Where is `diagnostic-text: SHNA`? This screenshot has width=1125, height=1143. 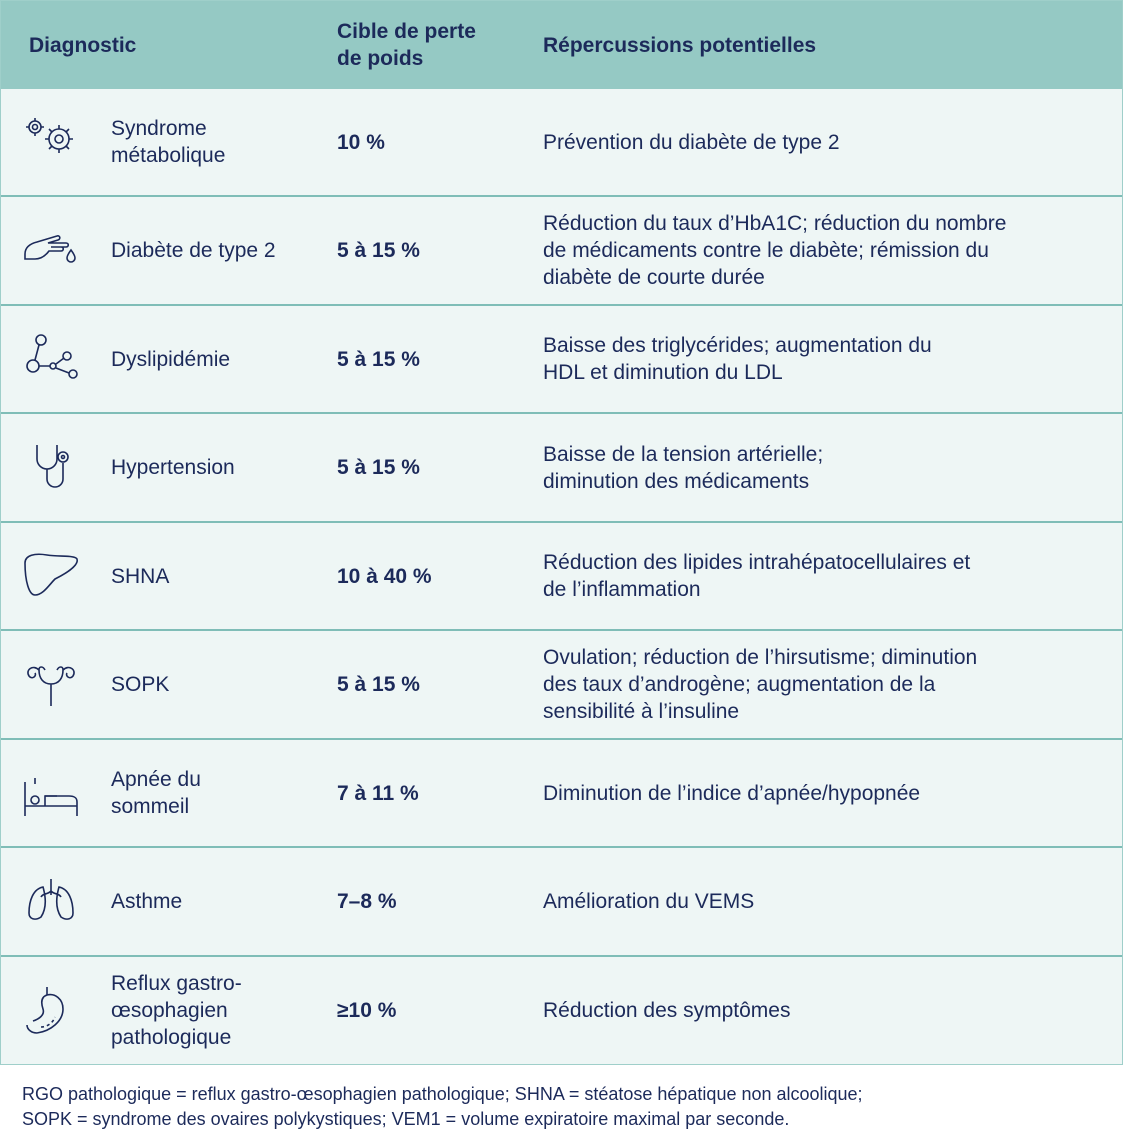
diagnostic-text: SHNA is located at coordinates (140, 576).